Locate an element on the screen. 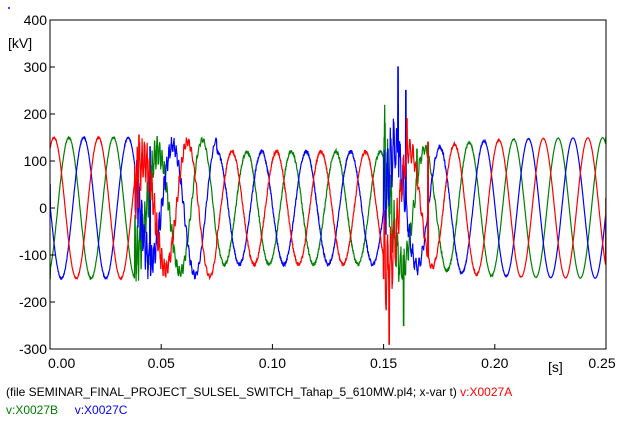 The width and height of the screenshot is (621, 422). x-axis-unit: [s] is located at coordinates (555, 367).